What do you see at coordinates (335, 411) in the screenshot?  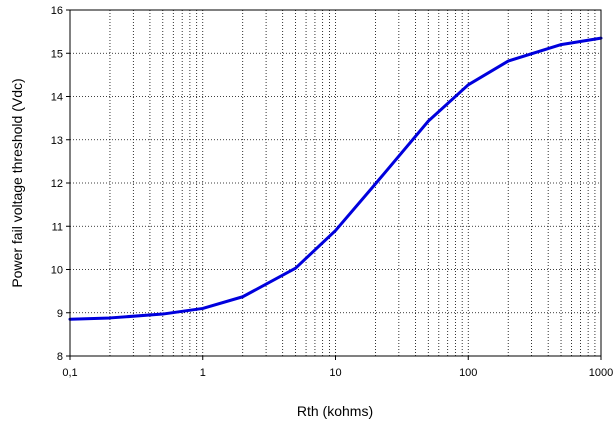 I see `x-axis-label: Rth (kohms)` at bounding box center [335, 411].